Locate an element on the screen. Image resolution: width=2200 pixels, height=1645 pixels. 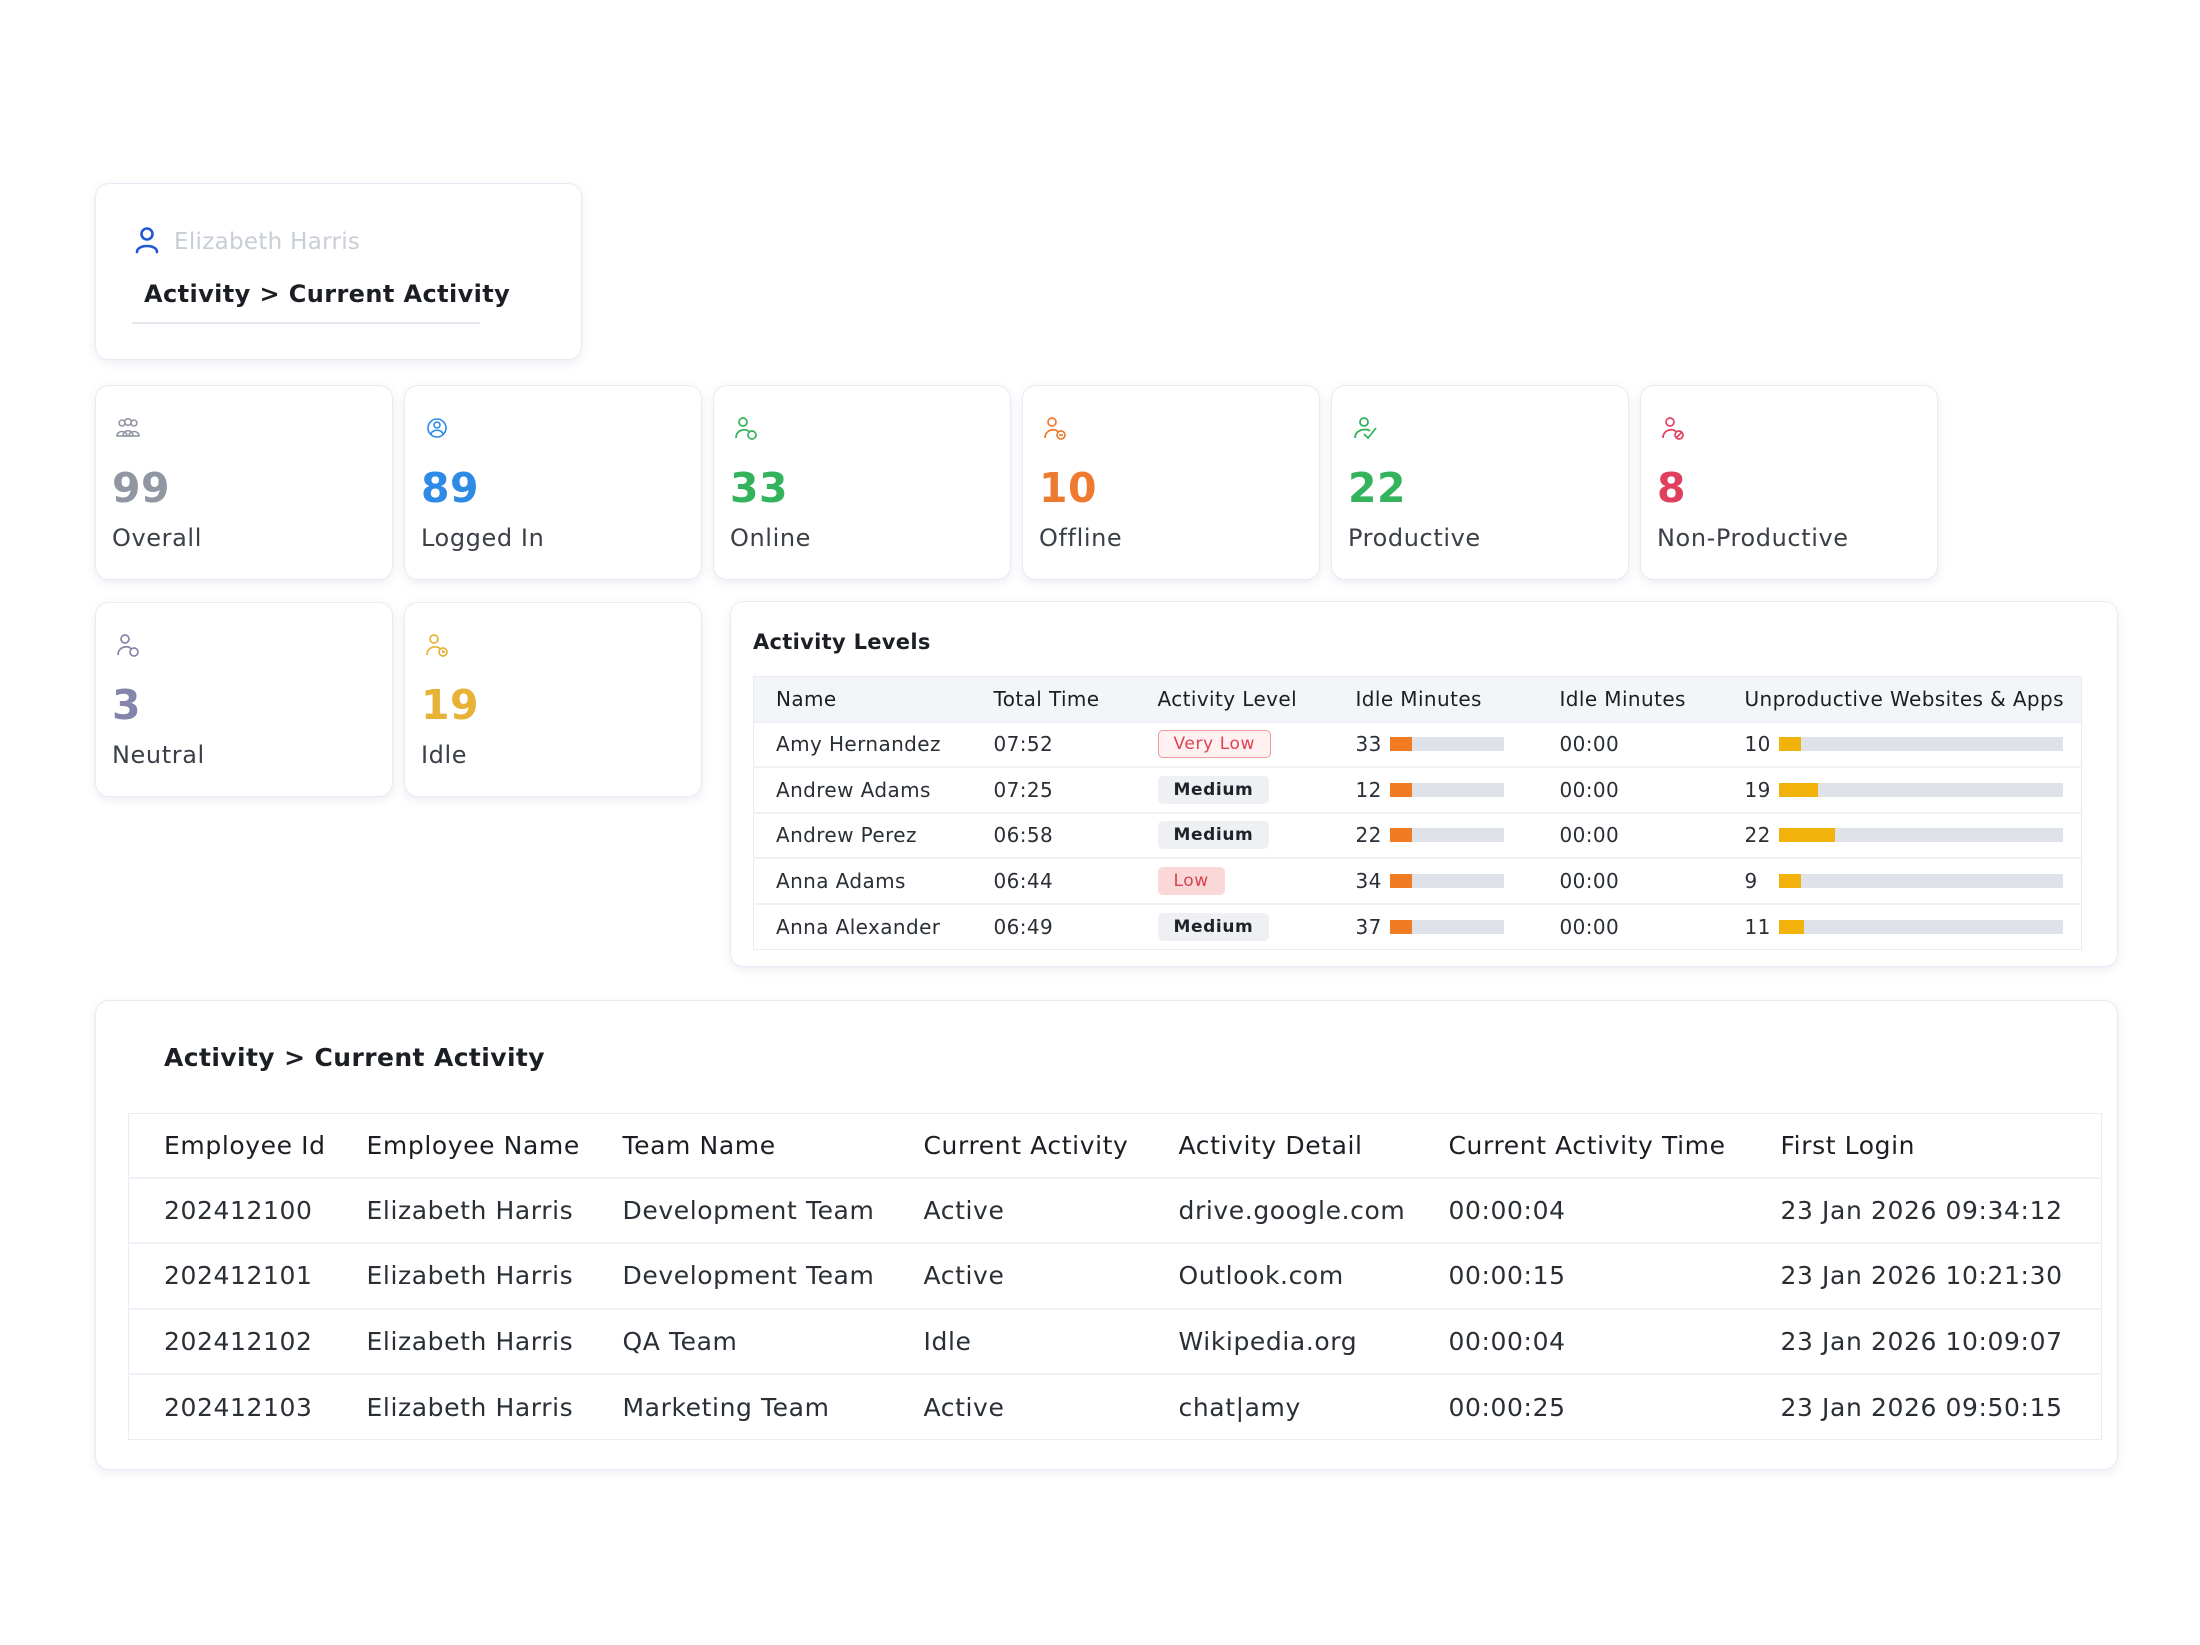
stat-card-idle: 19 Idle is located at coordinates (553, 699).